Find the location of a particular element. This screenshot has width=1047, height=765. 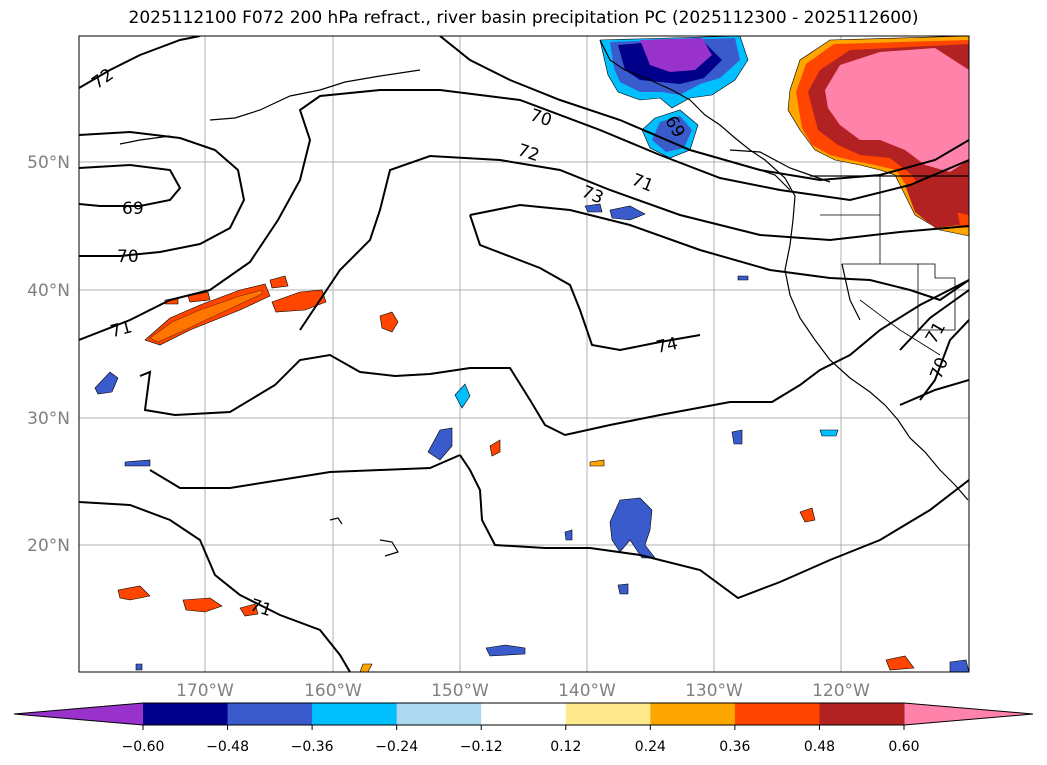

lon-labels: 170°W 160°W 150°W 140°W 130°W 120°W is located at coordinates (523, 691).